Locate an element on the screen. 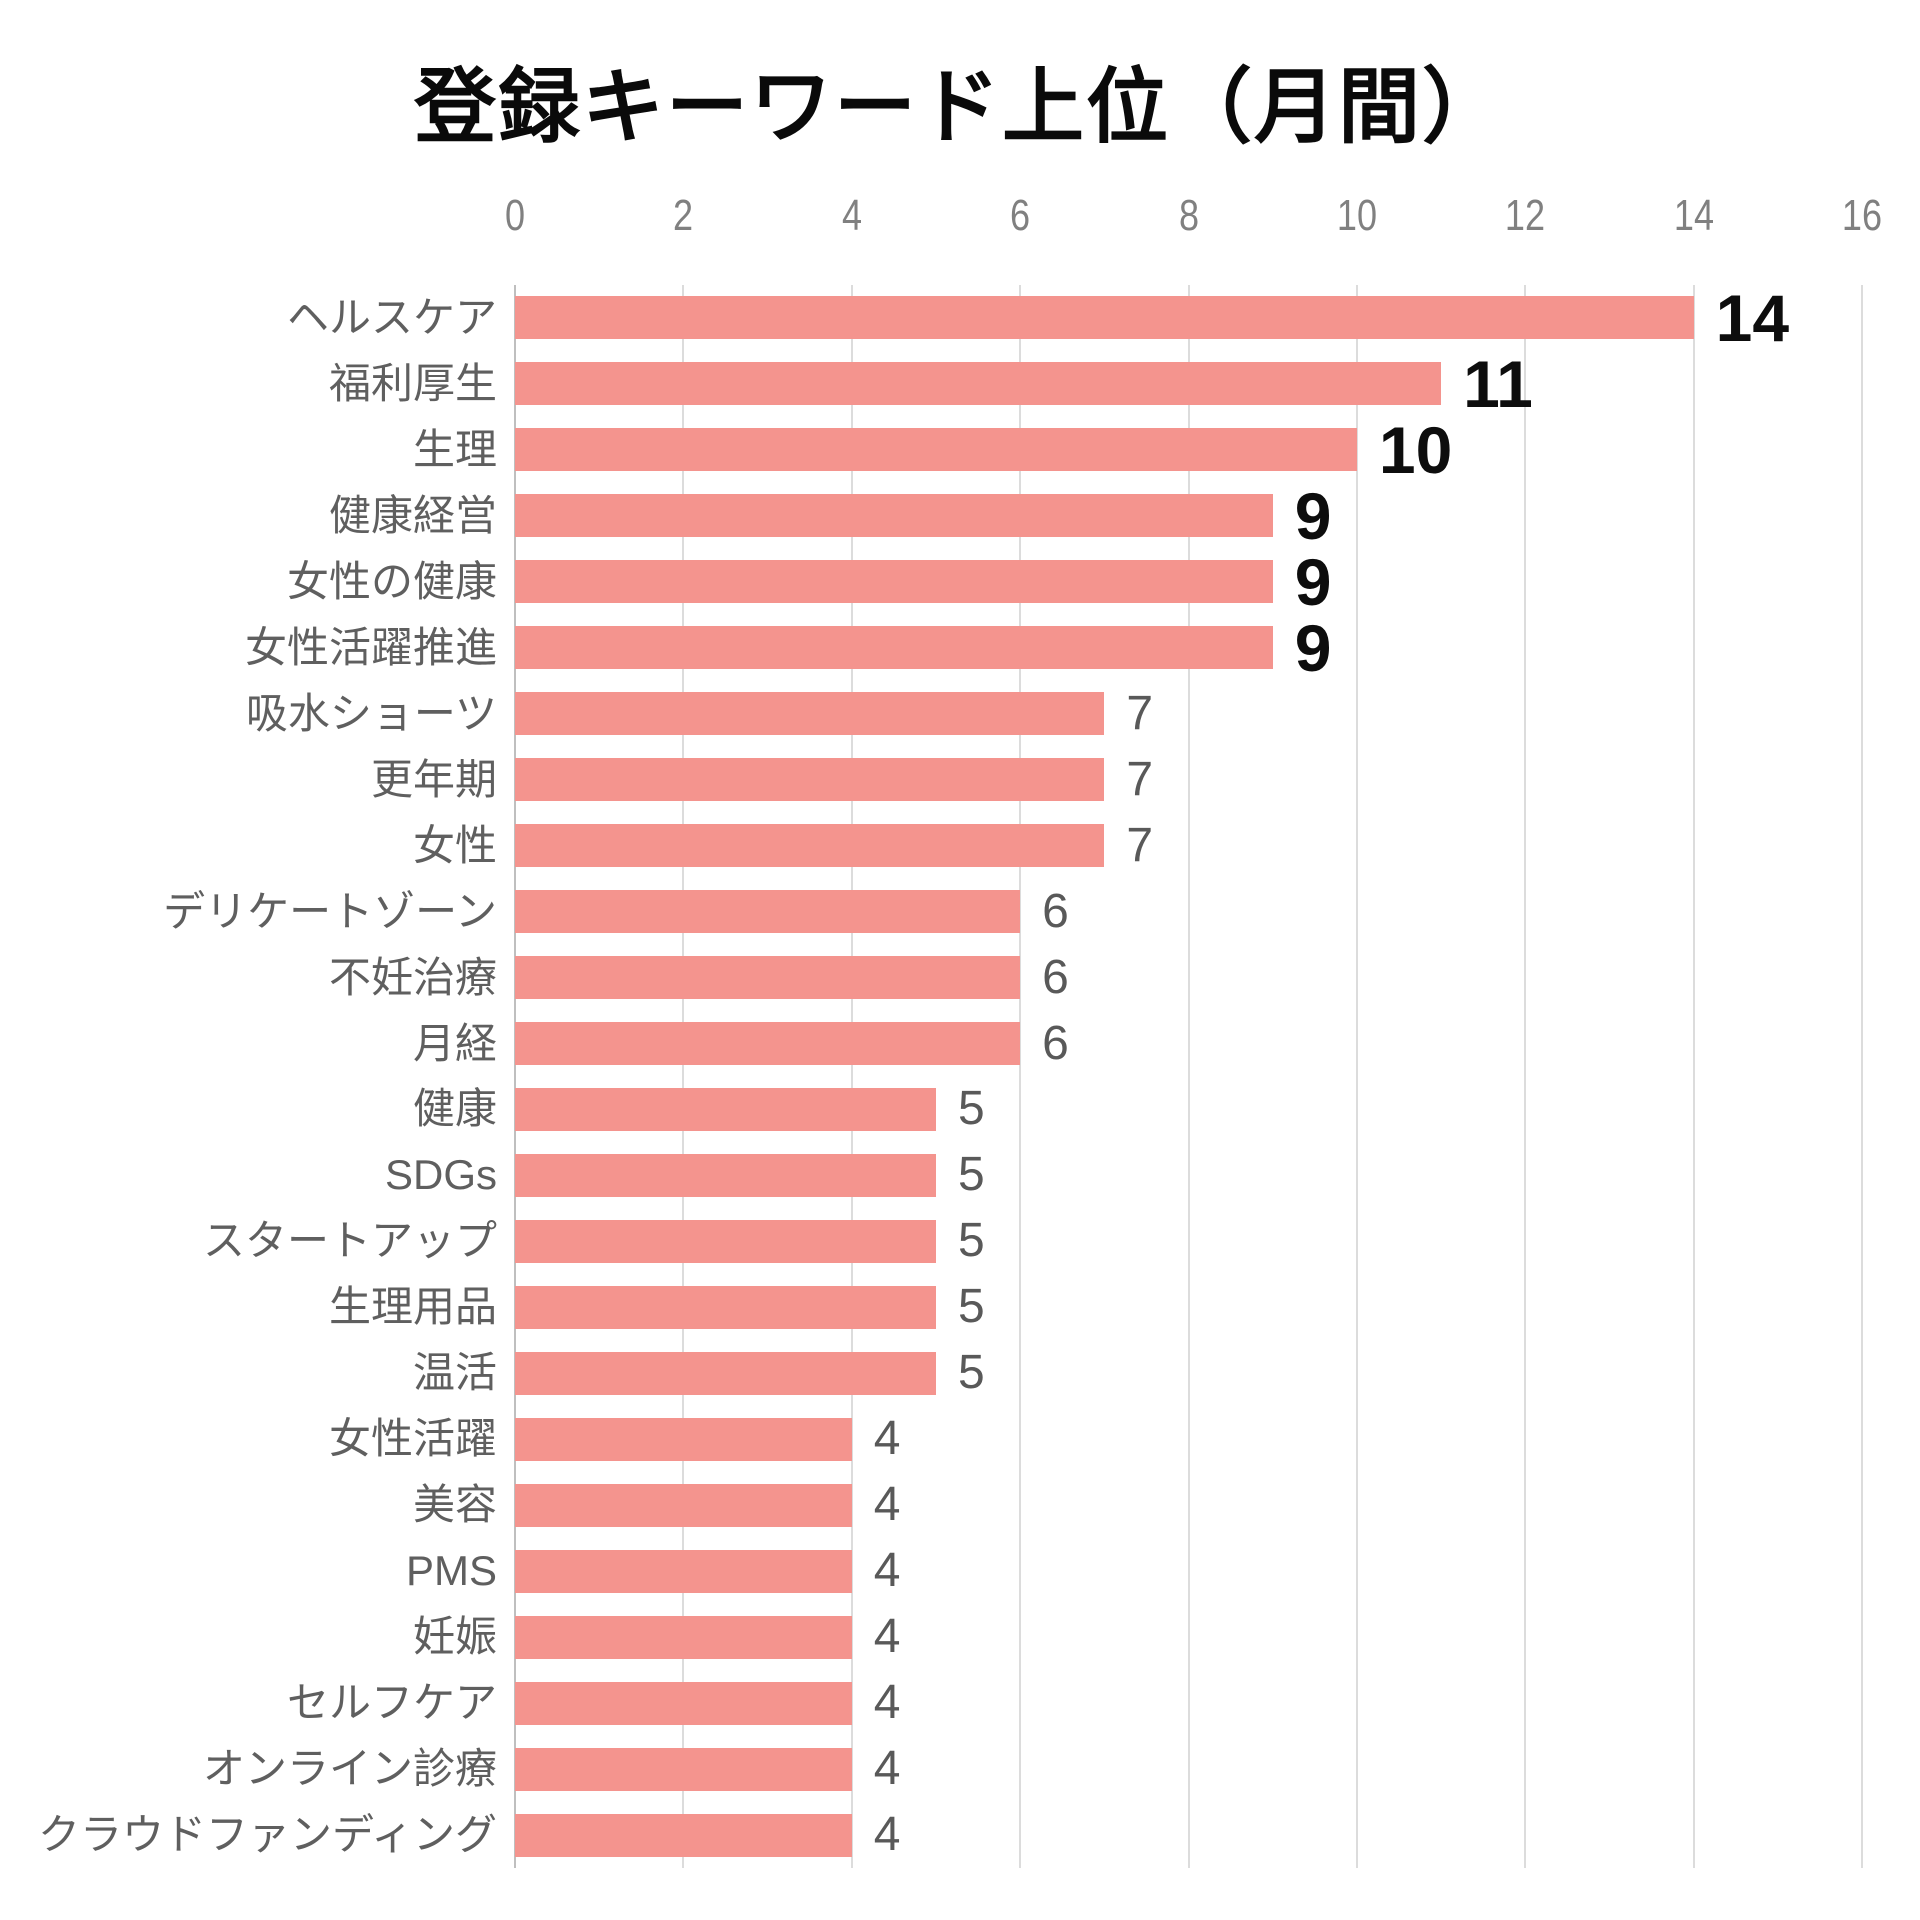 The height and width of the screenshot is (1920, 1920). category-label: 吸水ショーツ is located at coordinates (371, 713).